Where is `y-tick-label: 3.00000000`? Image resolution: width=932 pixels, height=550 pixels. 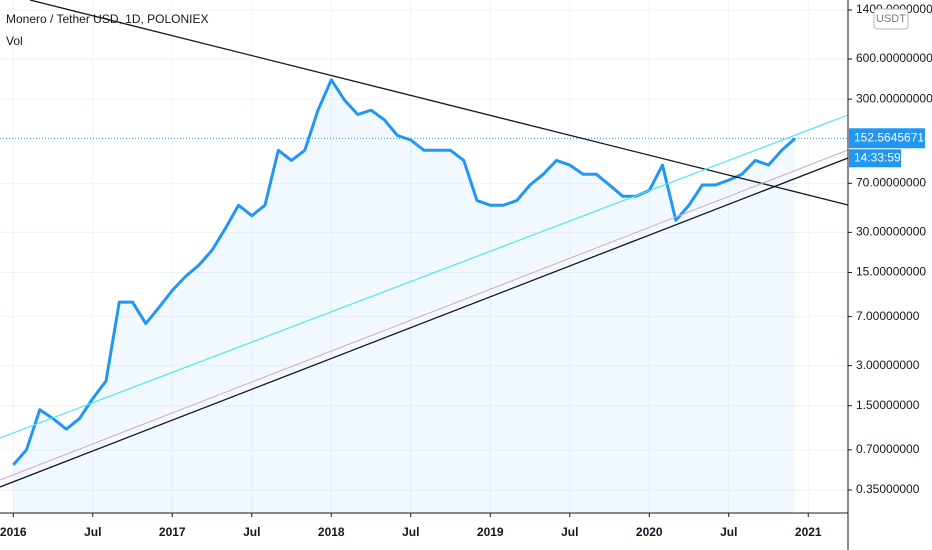 y-tick-label: 3.00000000 is located at coordinates (888, 365).